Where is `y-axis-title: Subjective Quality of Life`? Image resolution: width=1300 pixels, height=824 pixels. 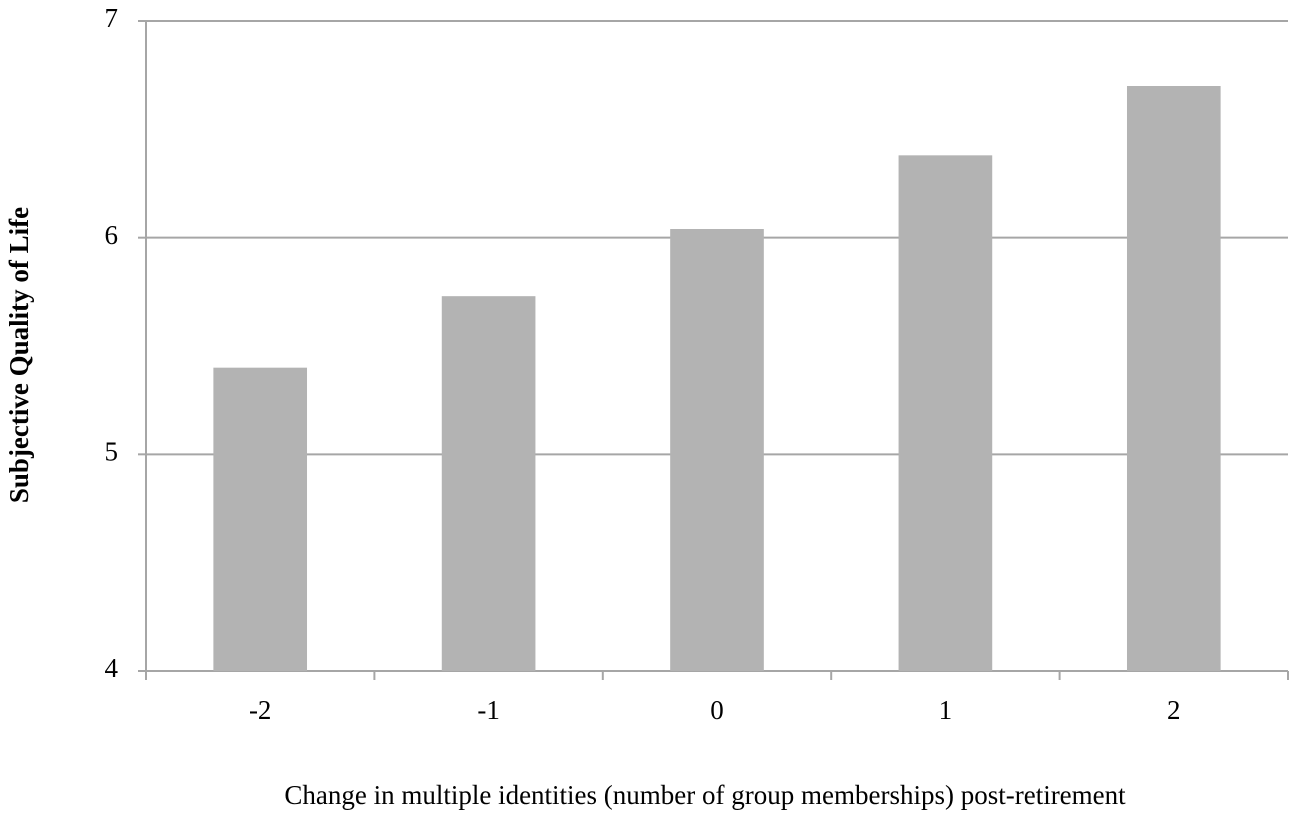
y-axis-title: Subjective Quality of Life is located at coordinates (19, 355).